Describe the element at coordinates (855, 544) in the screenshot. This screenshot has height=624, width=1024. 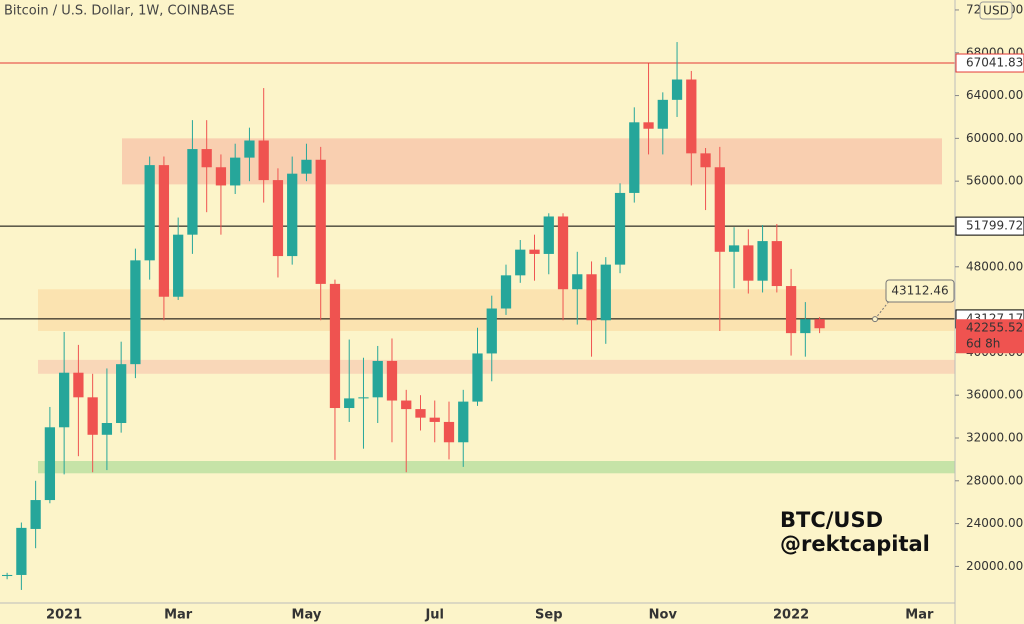
I see `annotation: @rektcapital` at that location.